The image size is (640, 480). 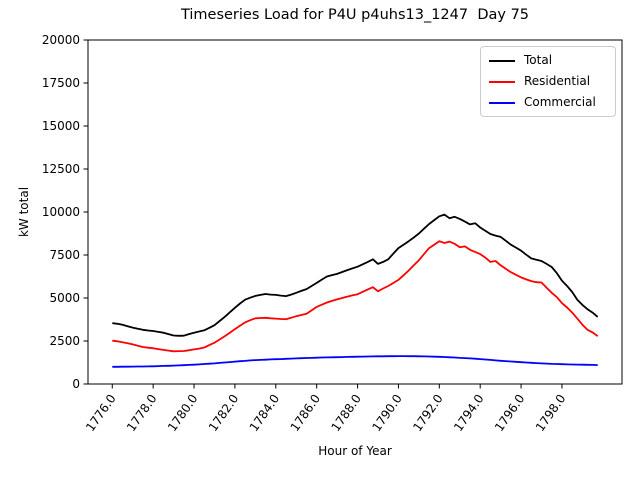 I want to click on legend-entry-commercial: Commercial, so click(x=548, y=102).